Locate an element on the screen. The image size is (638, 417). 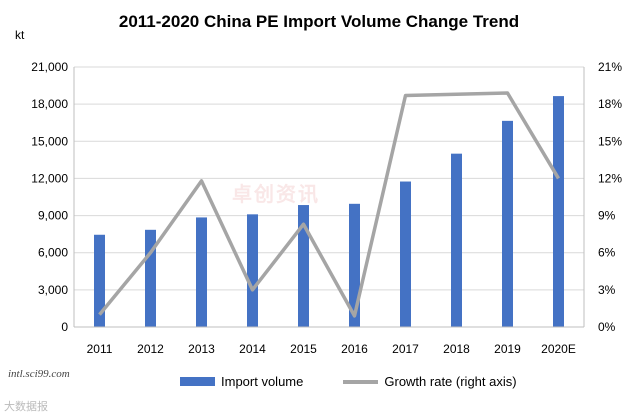
x-tick-label: 2012 is located at coordinates (150, 349).